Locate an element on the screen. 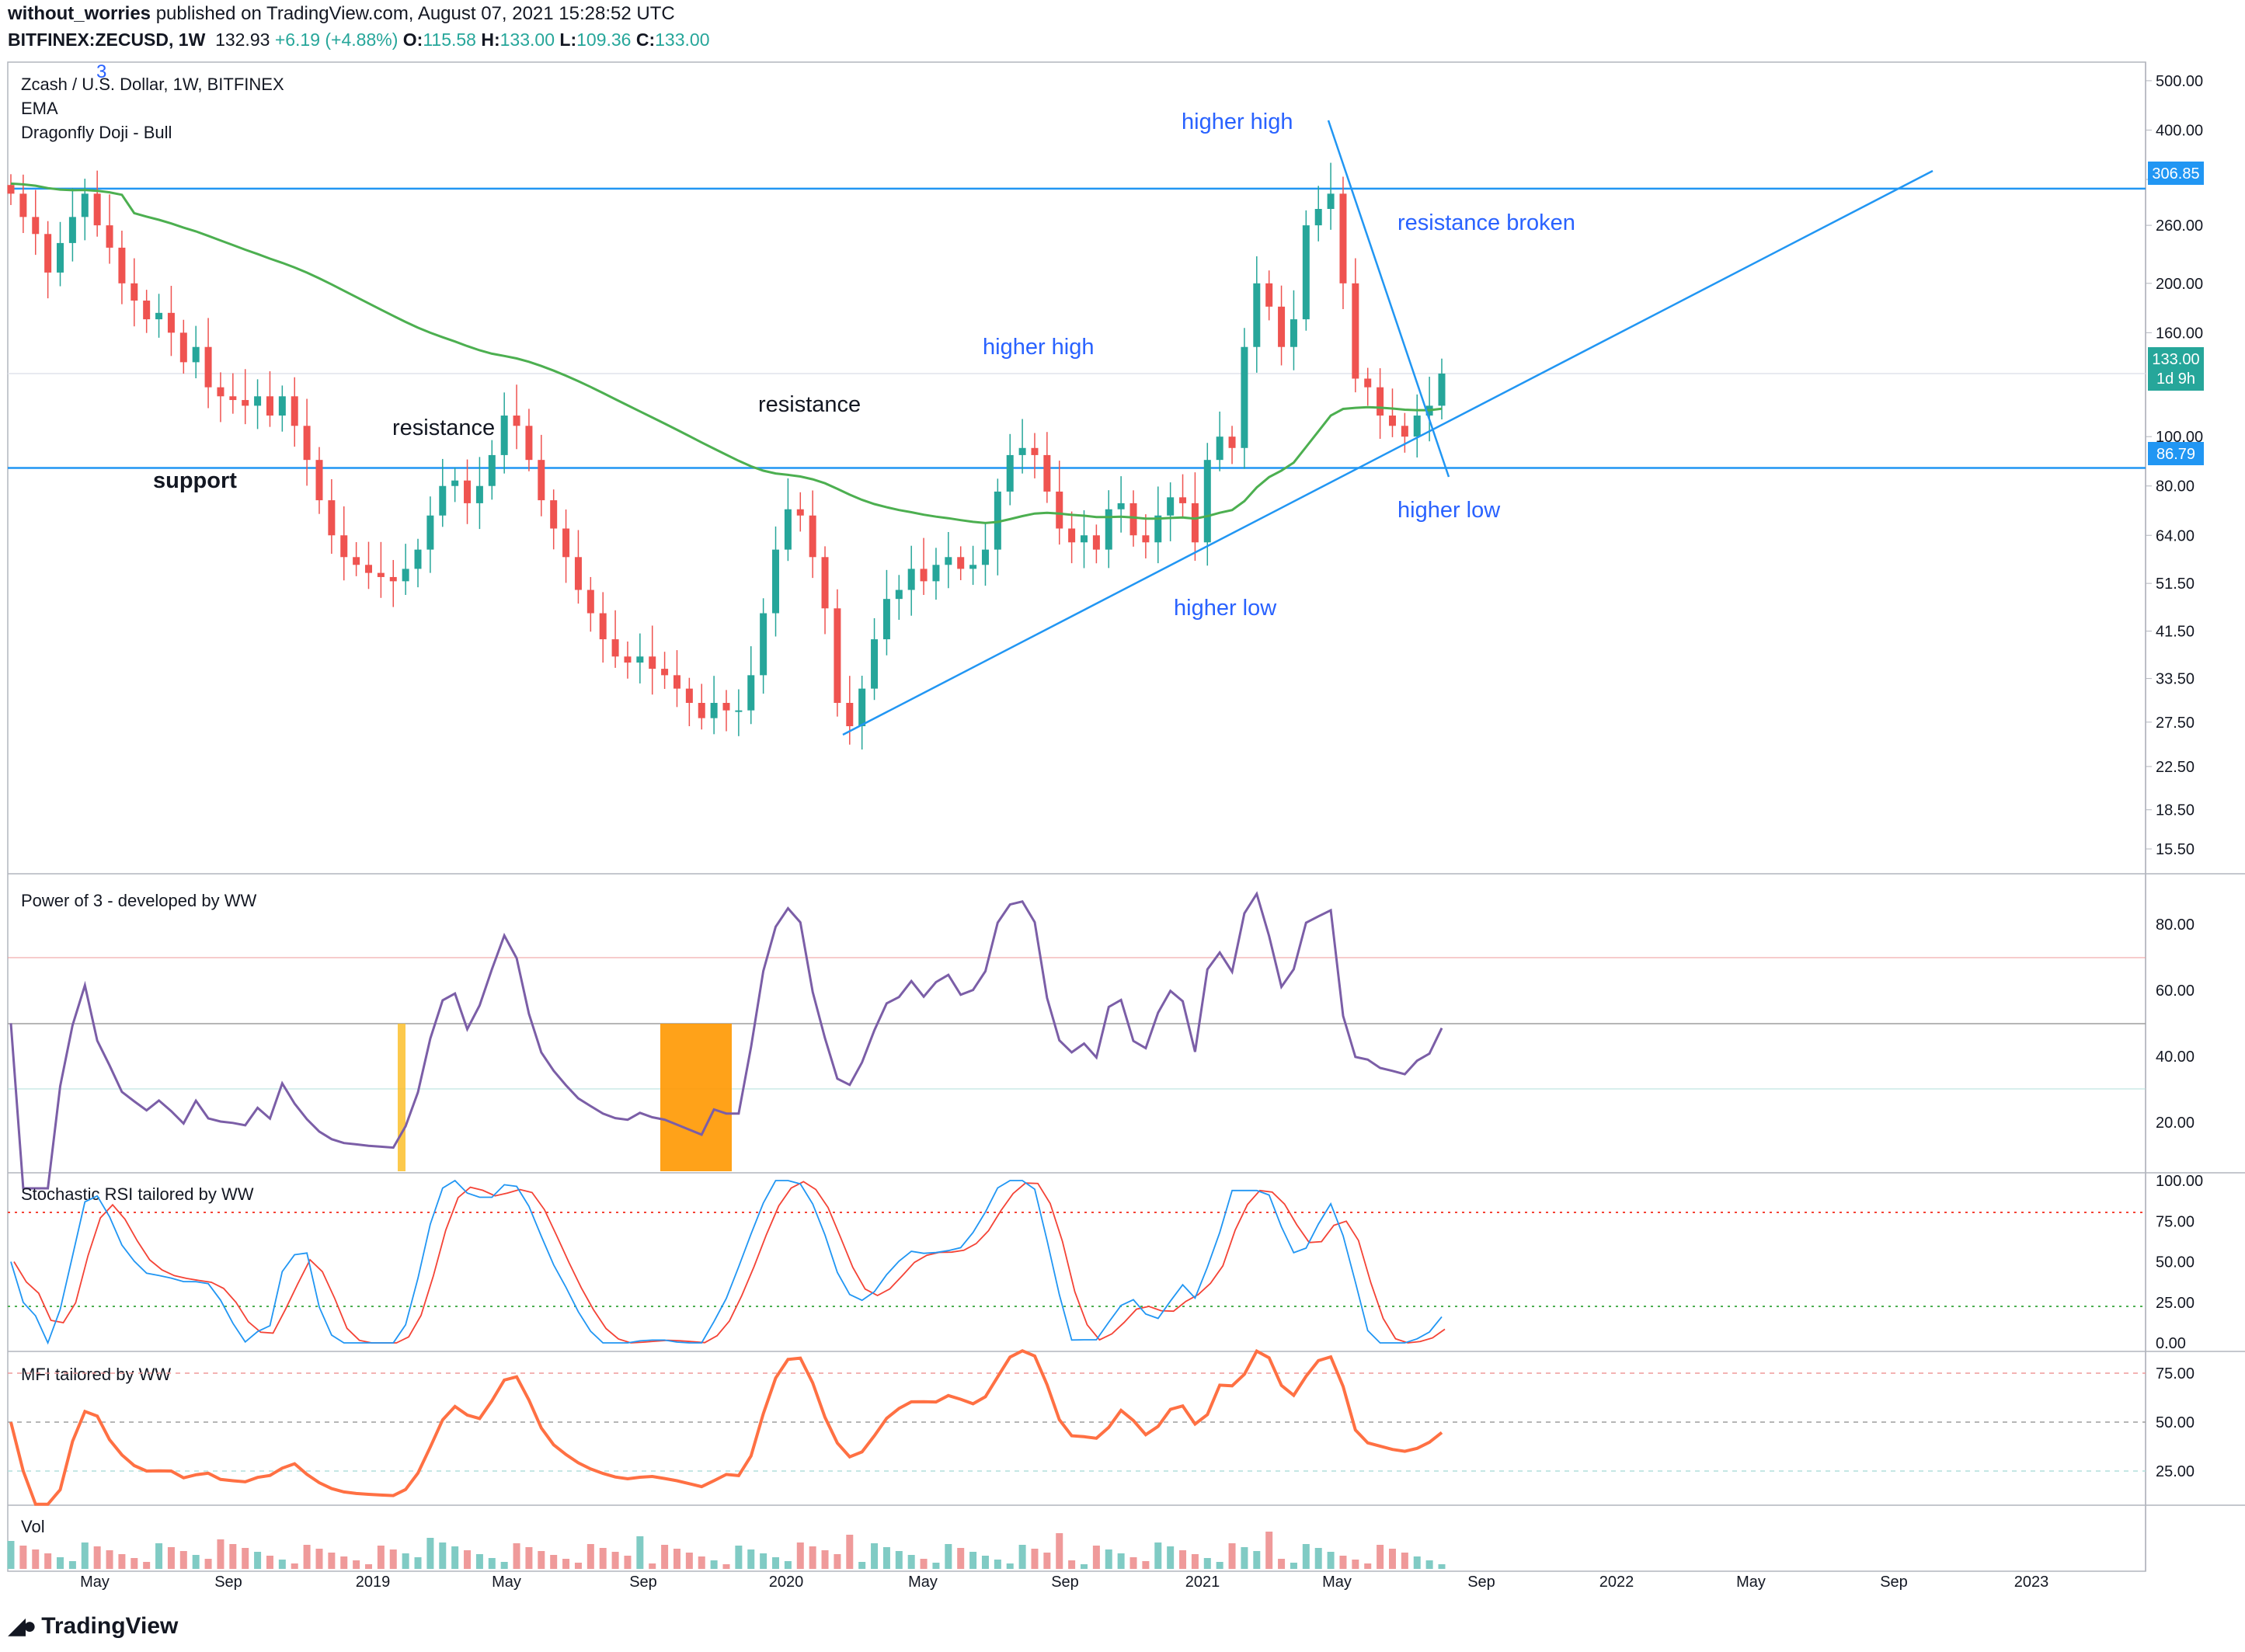  time-tick-2: 2019 is located at coordinates (373, 1583).